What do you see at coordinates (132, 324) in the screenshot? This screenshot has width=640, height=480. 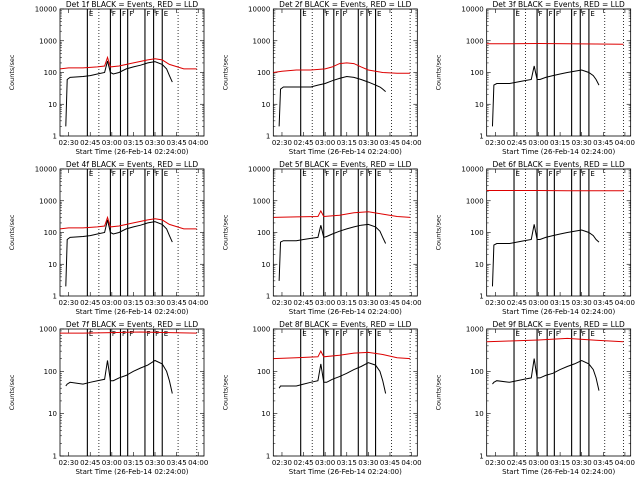 I see `chart-title: Det 7f BLACK = Events, RED = LLD` at bounding box center [132, 324].